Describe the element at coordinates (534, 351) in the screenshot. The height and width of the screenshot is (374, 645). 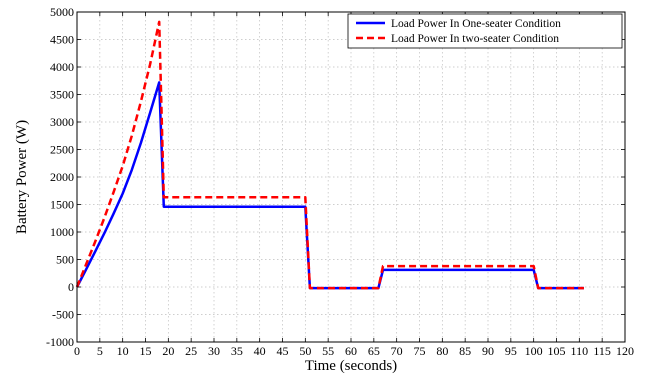
I see `x-tick-label: 100` at that location.